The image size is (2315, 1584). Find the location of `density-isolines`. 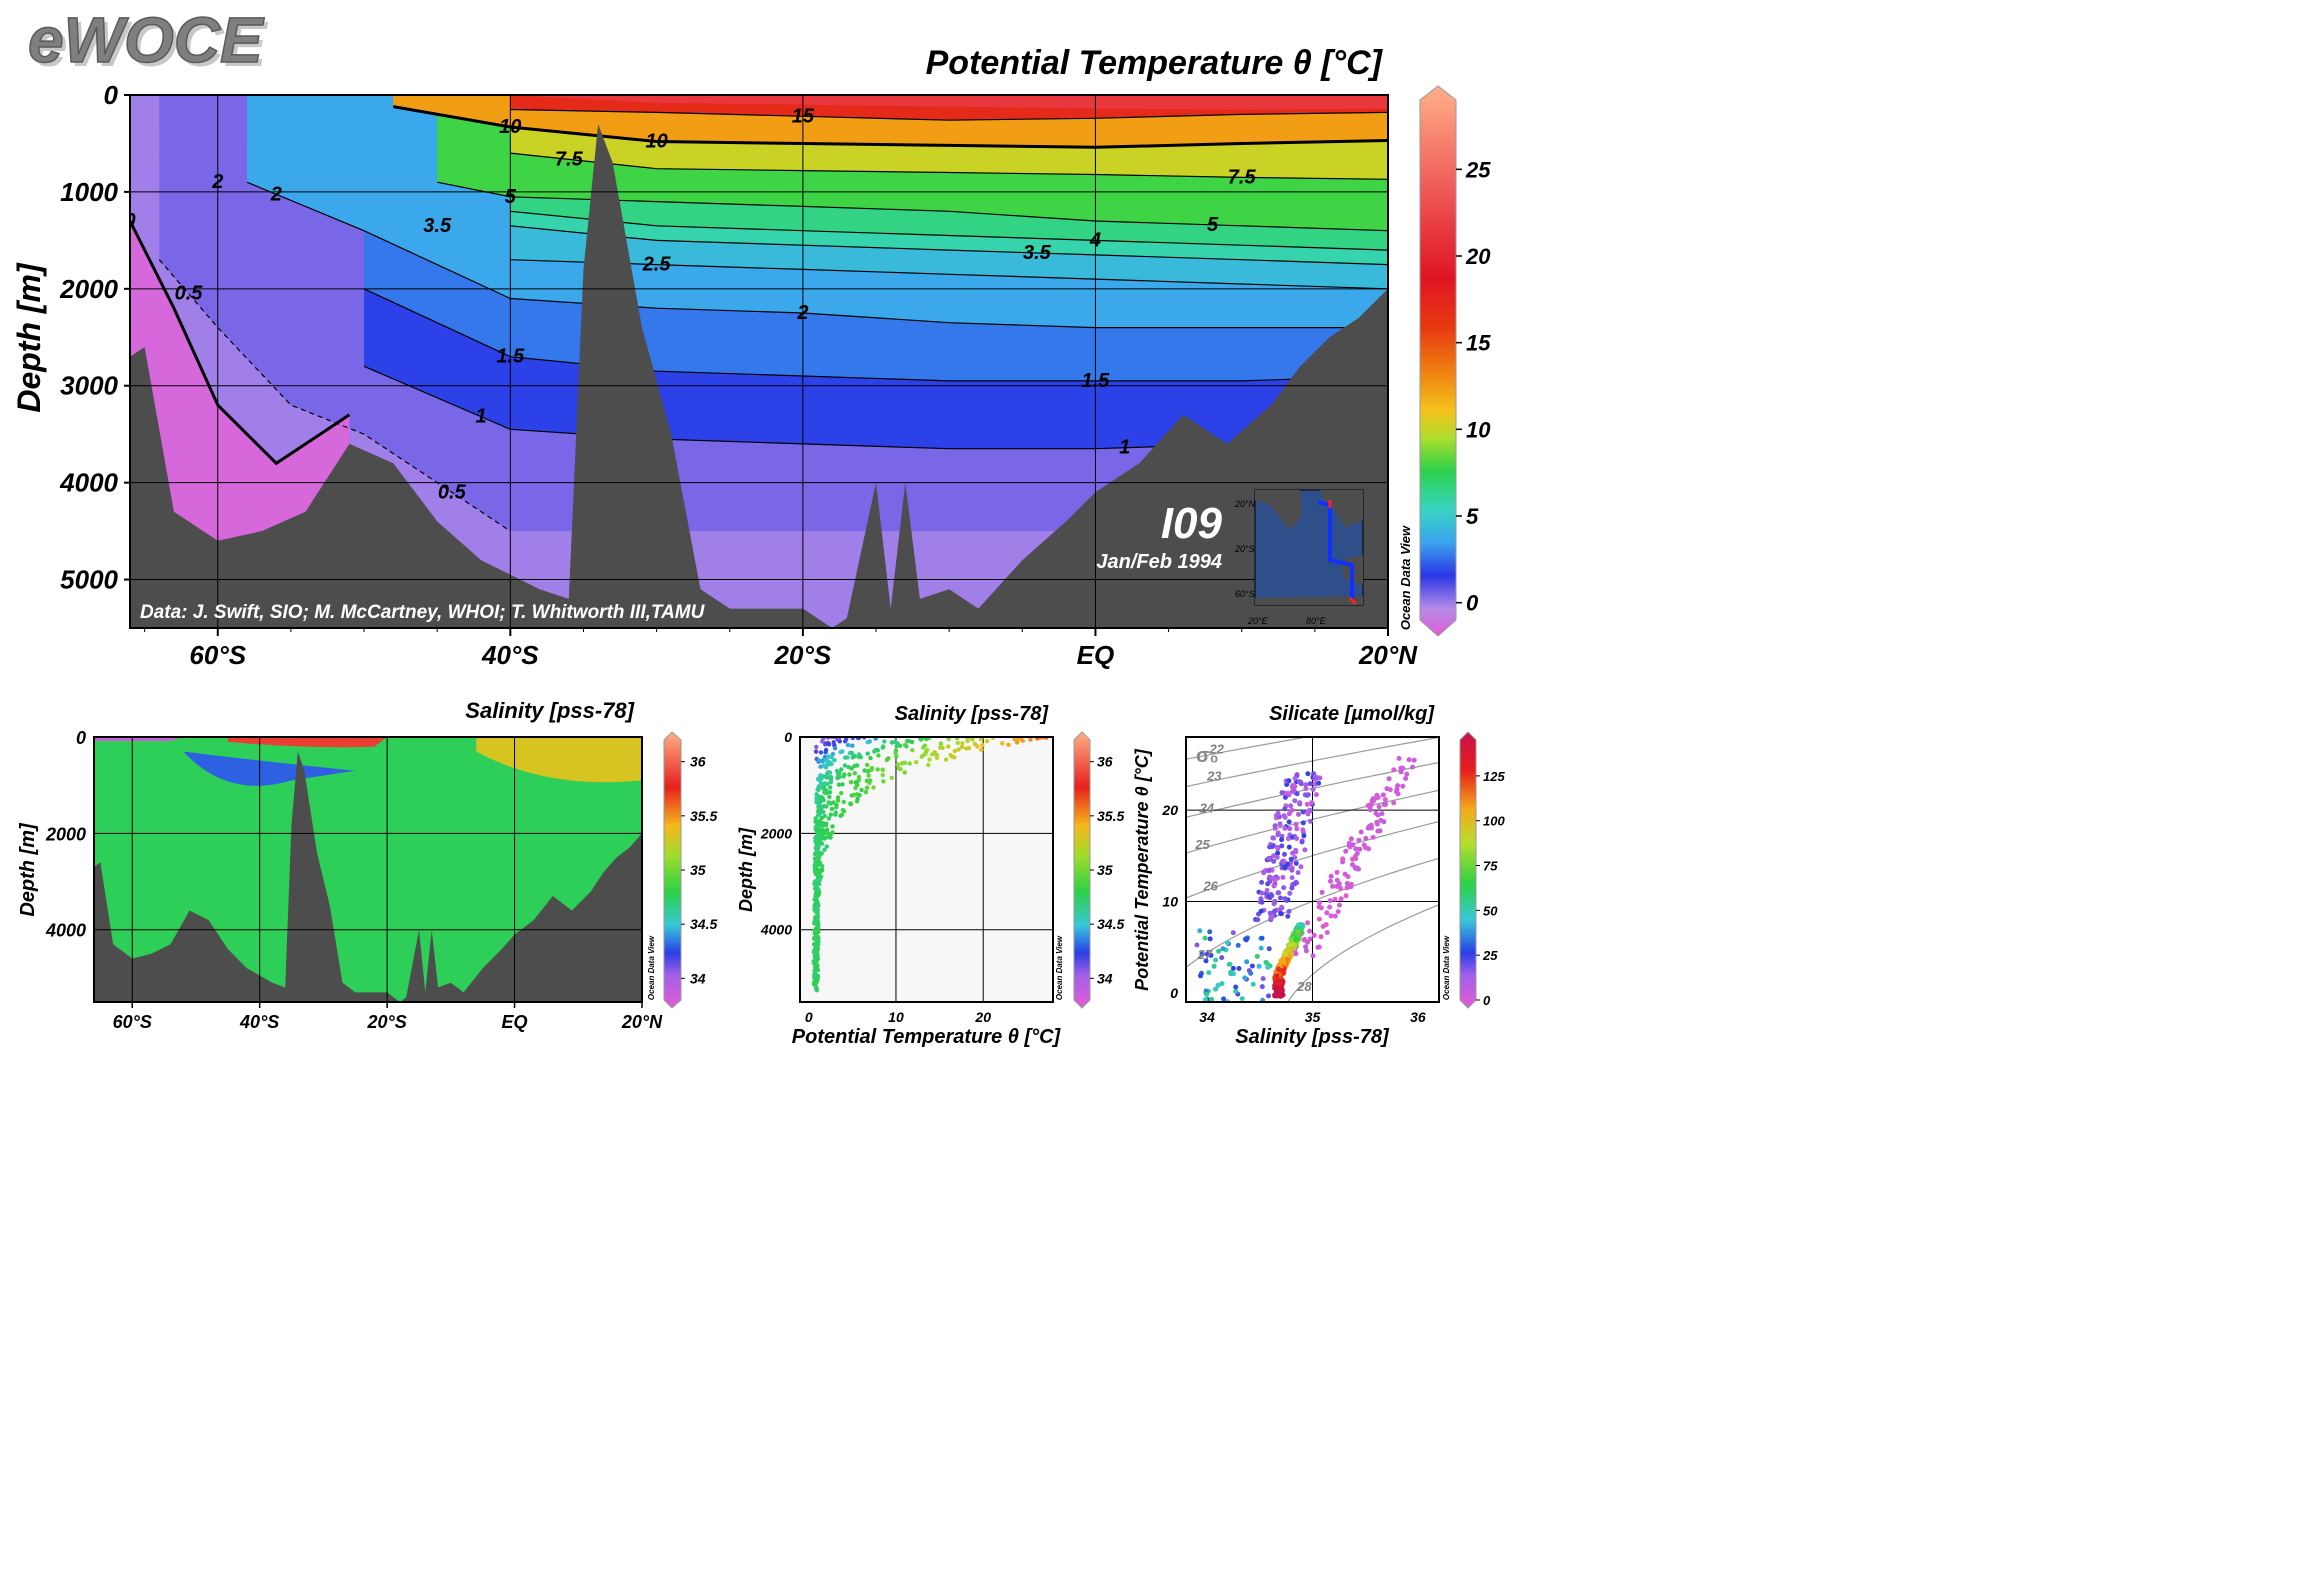

density-isolines is located at coordinates (1312, 869).